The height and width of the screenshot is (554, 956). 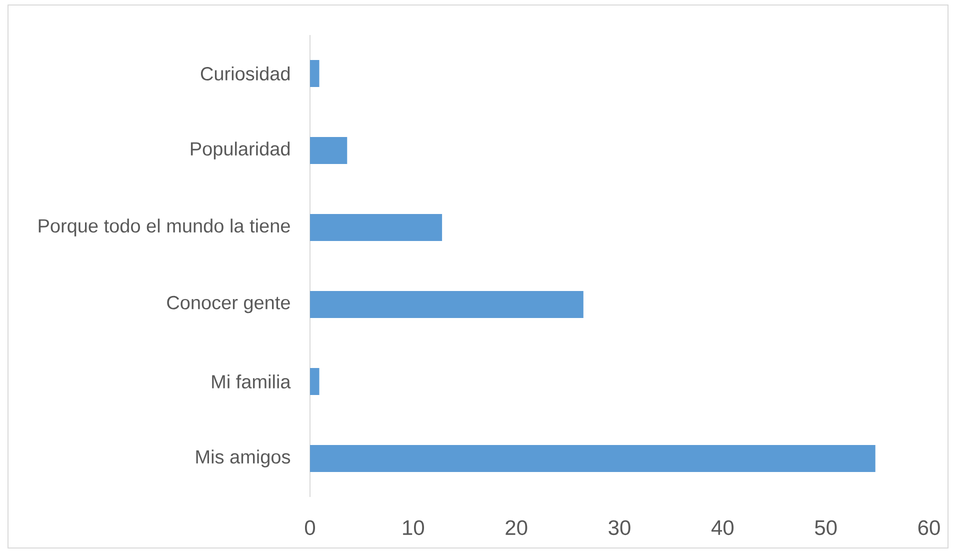 I want to click on y-tick-label: Mi familia, so click(x=251, y=381).